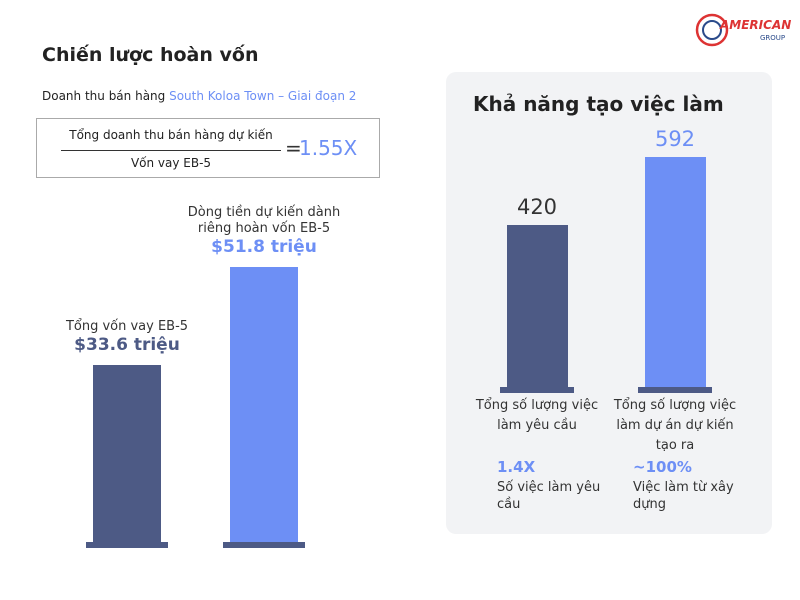 The width and height of the screenshot is (800, 600). I want to click on bar-label: Tổng vốn vay EB-5 $33.6 triệu, so click(127, 337).